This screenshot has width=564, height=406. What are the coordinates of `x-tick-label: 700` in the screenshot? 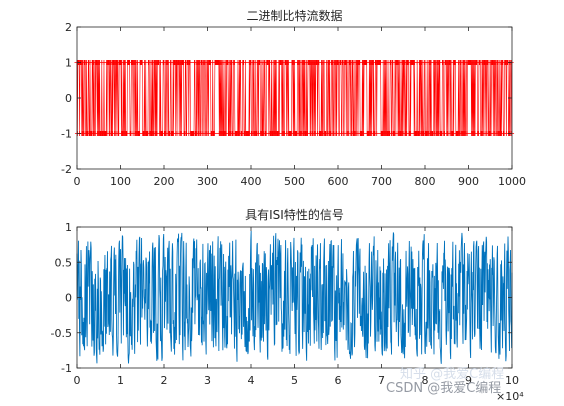 It's located at (381, 181).